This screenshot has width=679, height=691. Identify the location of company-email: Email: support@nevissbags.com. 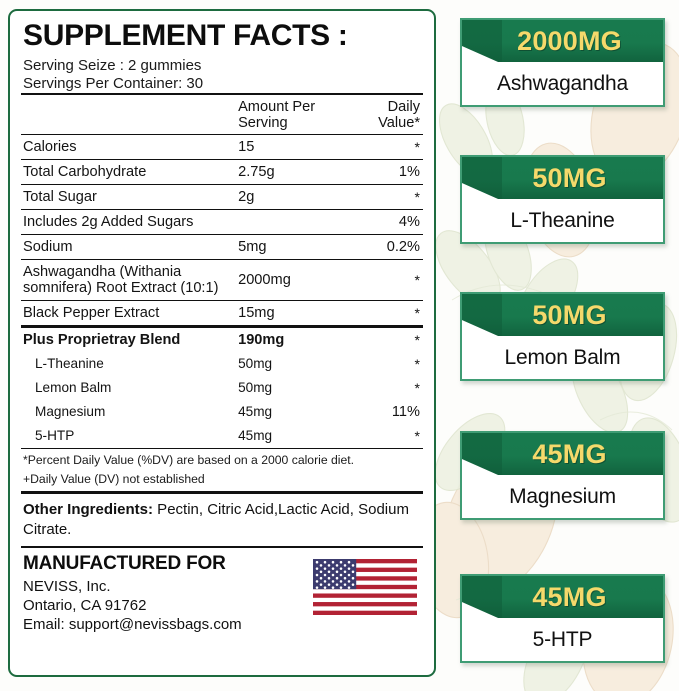
(132, 625).